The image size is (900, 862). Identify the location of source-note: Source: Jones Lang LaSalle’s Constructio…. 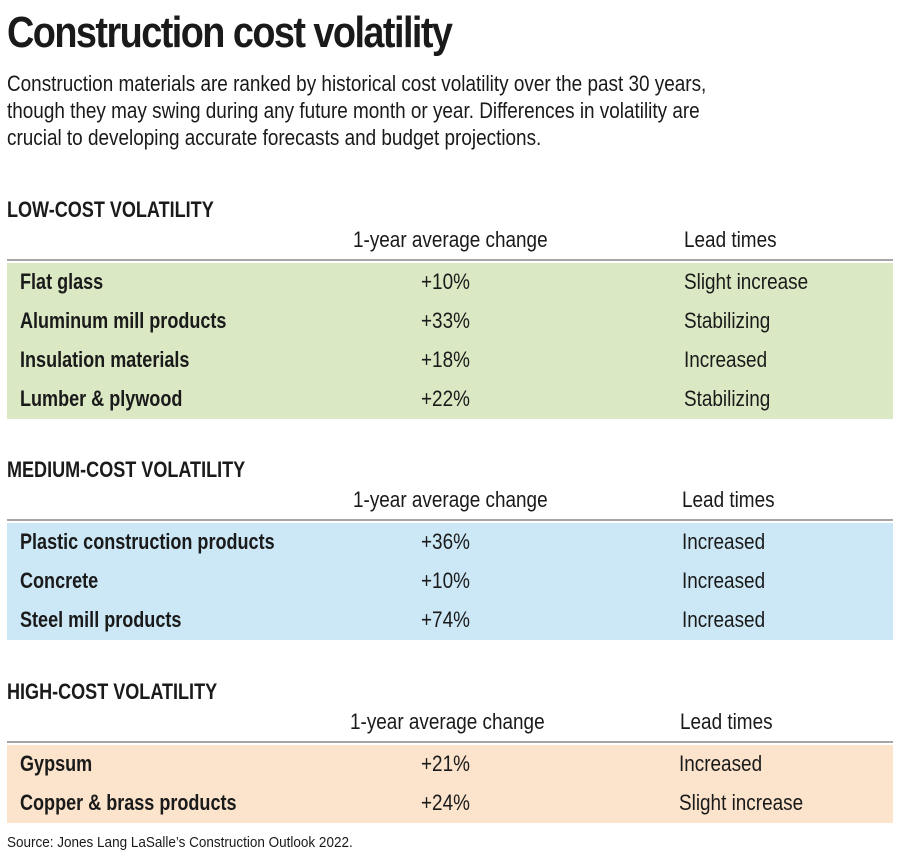
(180, 842).